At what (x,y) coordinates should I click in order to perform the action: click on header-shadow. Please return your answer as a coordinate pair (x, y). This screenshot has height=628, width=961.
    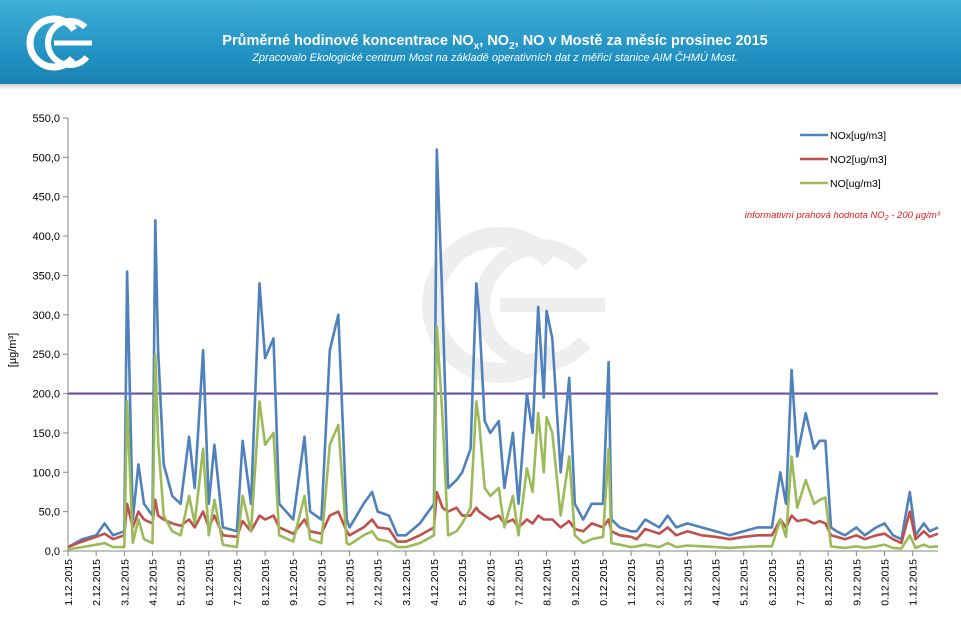
    Looking at the image, I should click on (480, 87).